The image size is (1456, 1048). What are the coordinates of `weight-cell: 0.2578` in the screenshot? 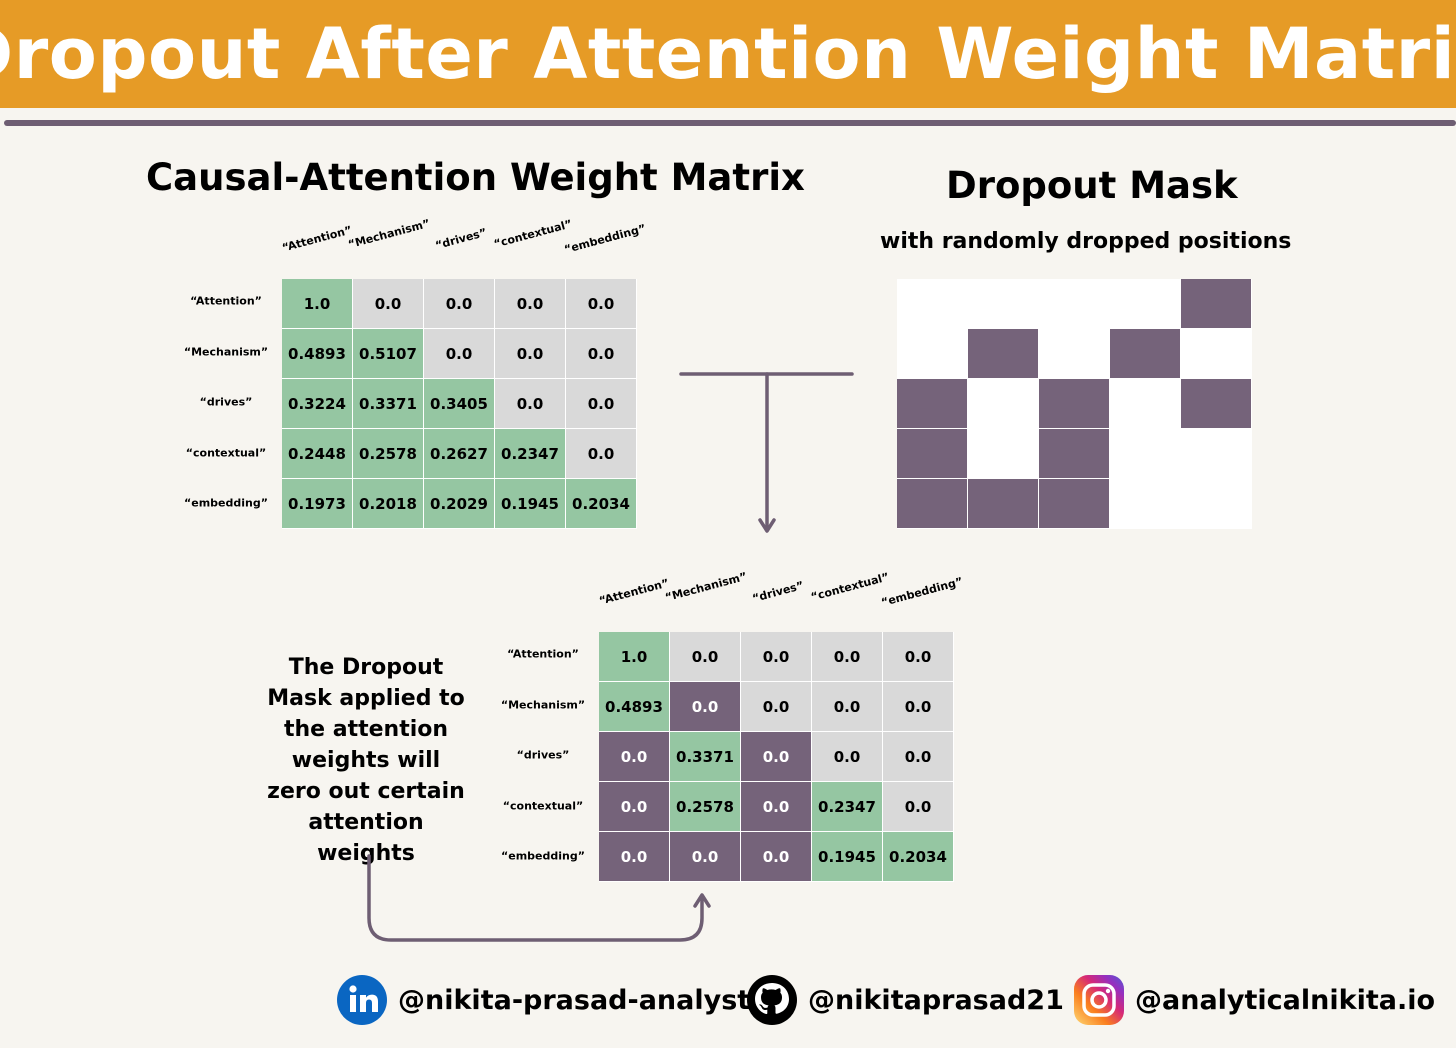 It's located at (388, 454).